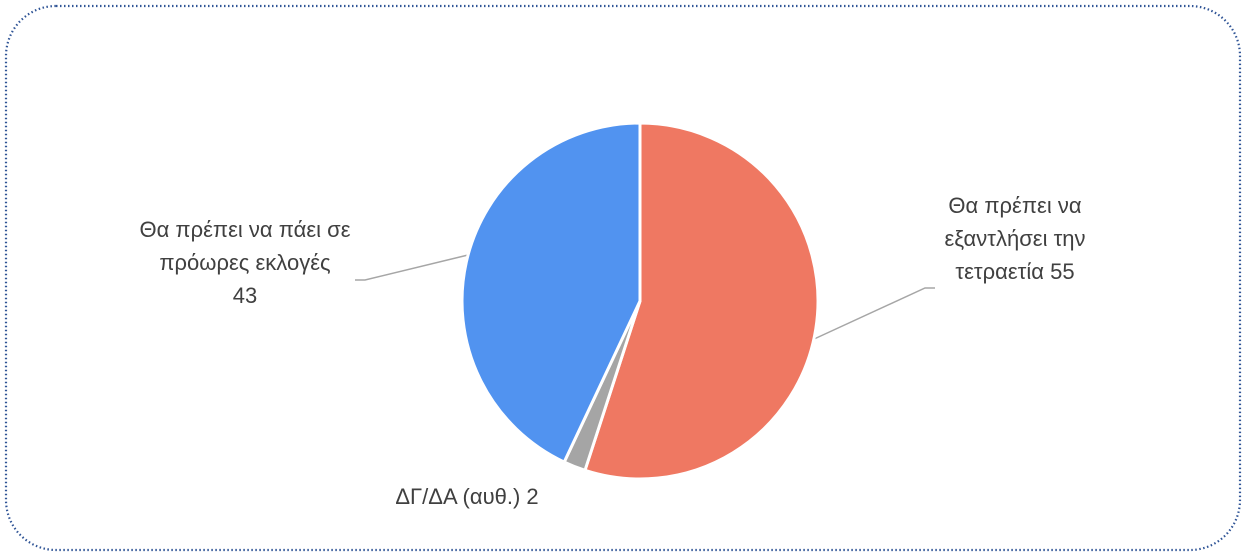 The image size is (1246, 556). What do you see at coordinates (1062, 271) in the screenshot?
I see `value-label: 55` at bounding box center [1062, 271].